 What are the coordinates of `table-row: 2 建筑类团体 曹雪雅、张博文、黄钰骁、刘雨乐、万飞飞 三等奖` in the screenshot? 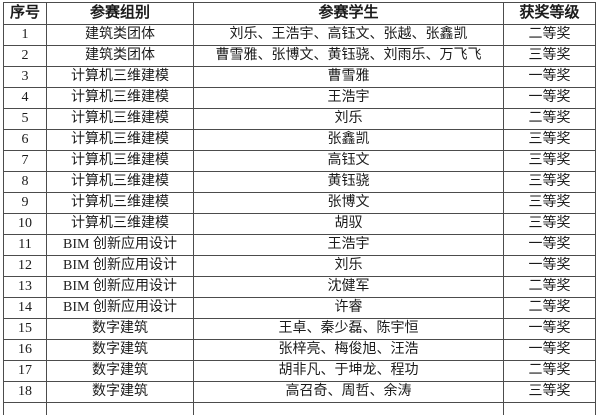 It's located at (299, 56).